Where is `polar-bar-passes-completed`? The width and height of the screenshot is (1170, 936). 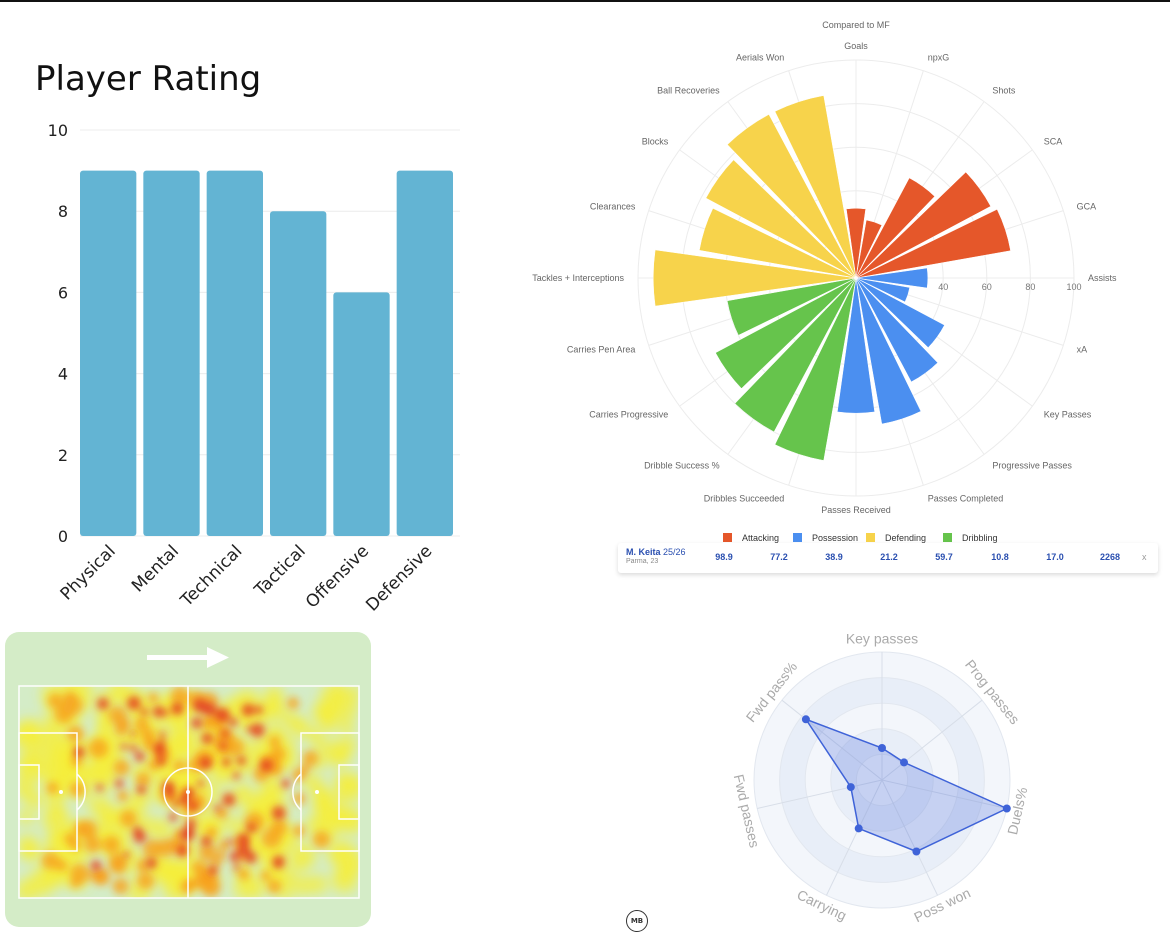
polar-bar-passes-completed is located at coordinates (888, 351).